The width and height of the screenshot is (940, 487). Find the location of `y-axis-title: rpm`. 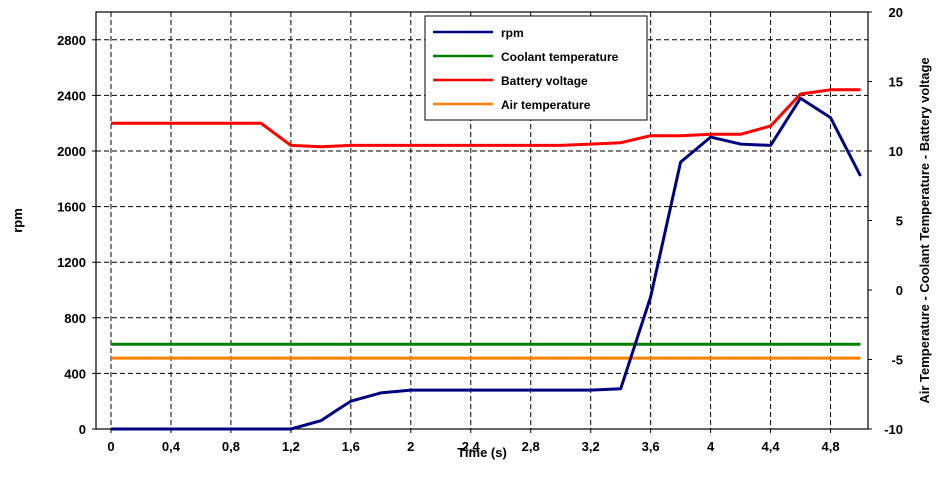

y-axis-title: rpm is located at coordinates (17, 220).